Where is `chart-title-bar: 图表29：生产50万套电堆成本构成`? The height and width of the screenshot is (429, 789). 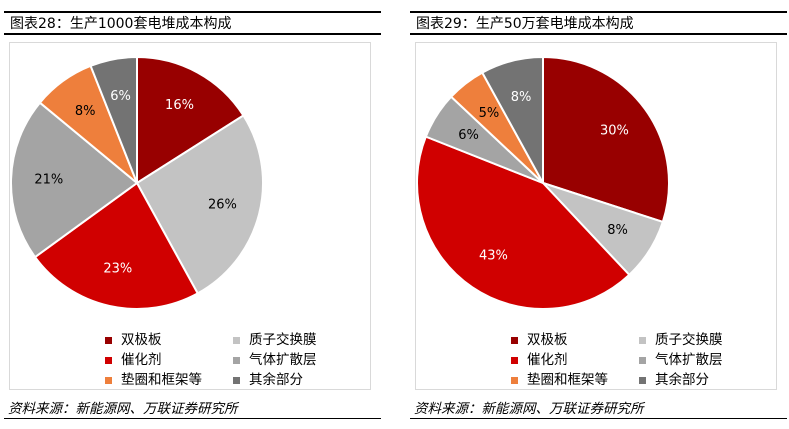
chart-title-bar: 图表29：生产50万套电堆成本构成 is located at coordinates (598, 23).